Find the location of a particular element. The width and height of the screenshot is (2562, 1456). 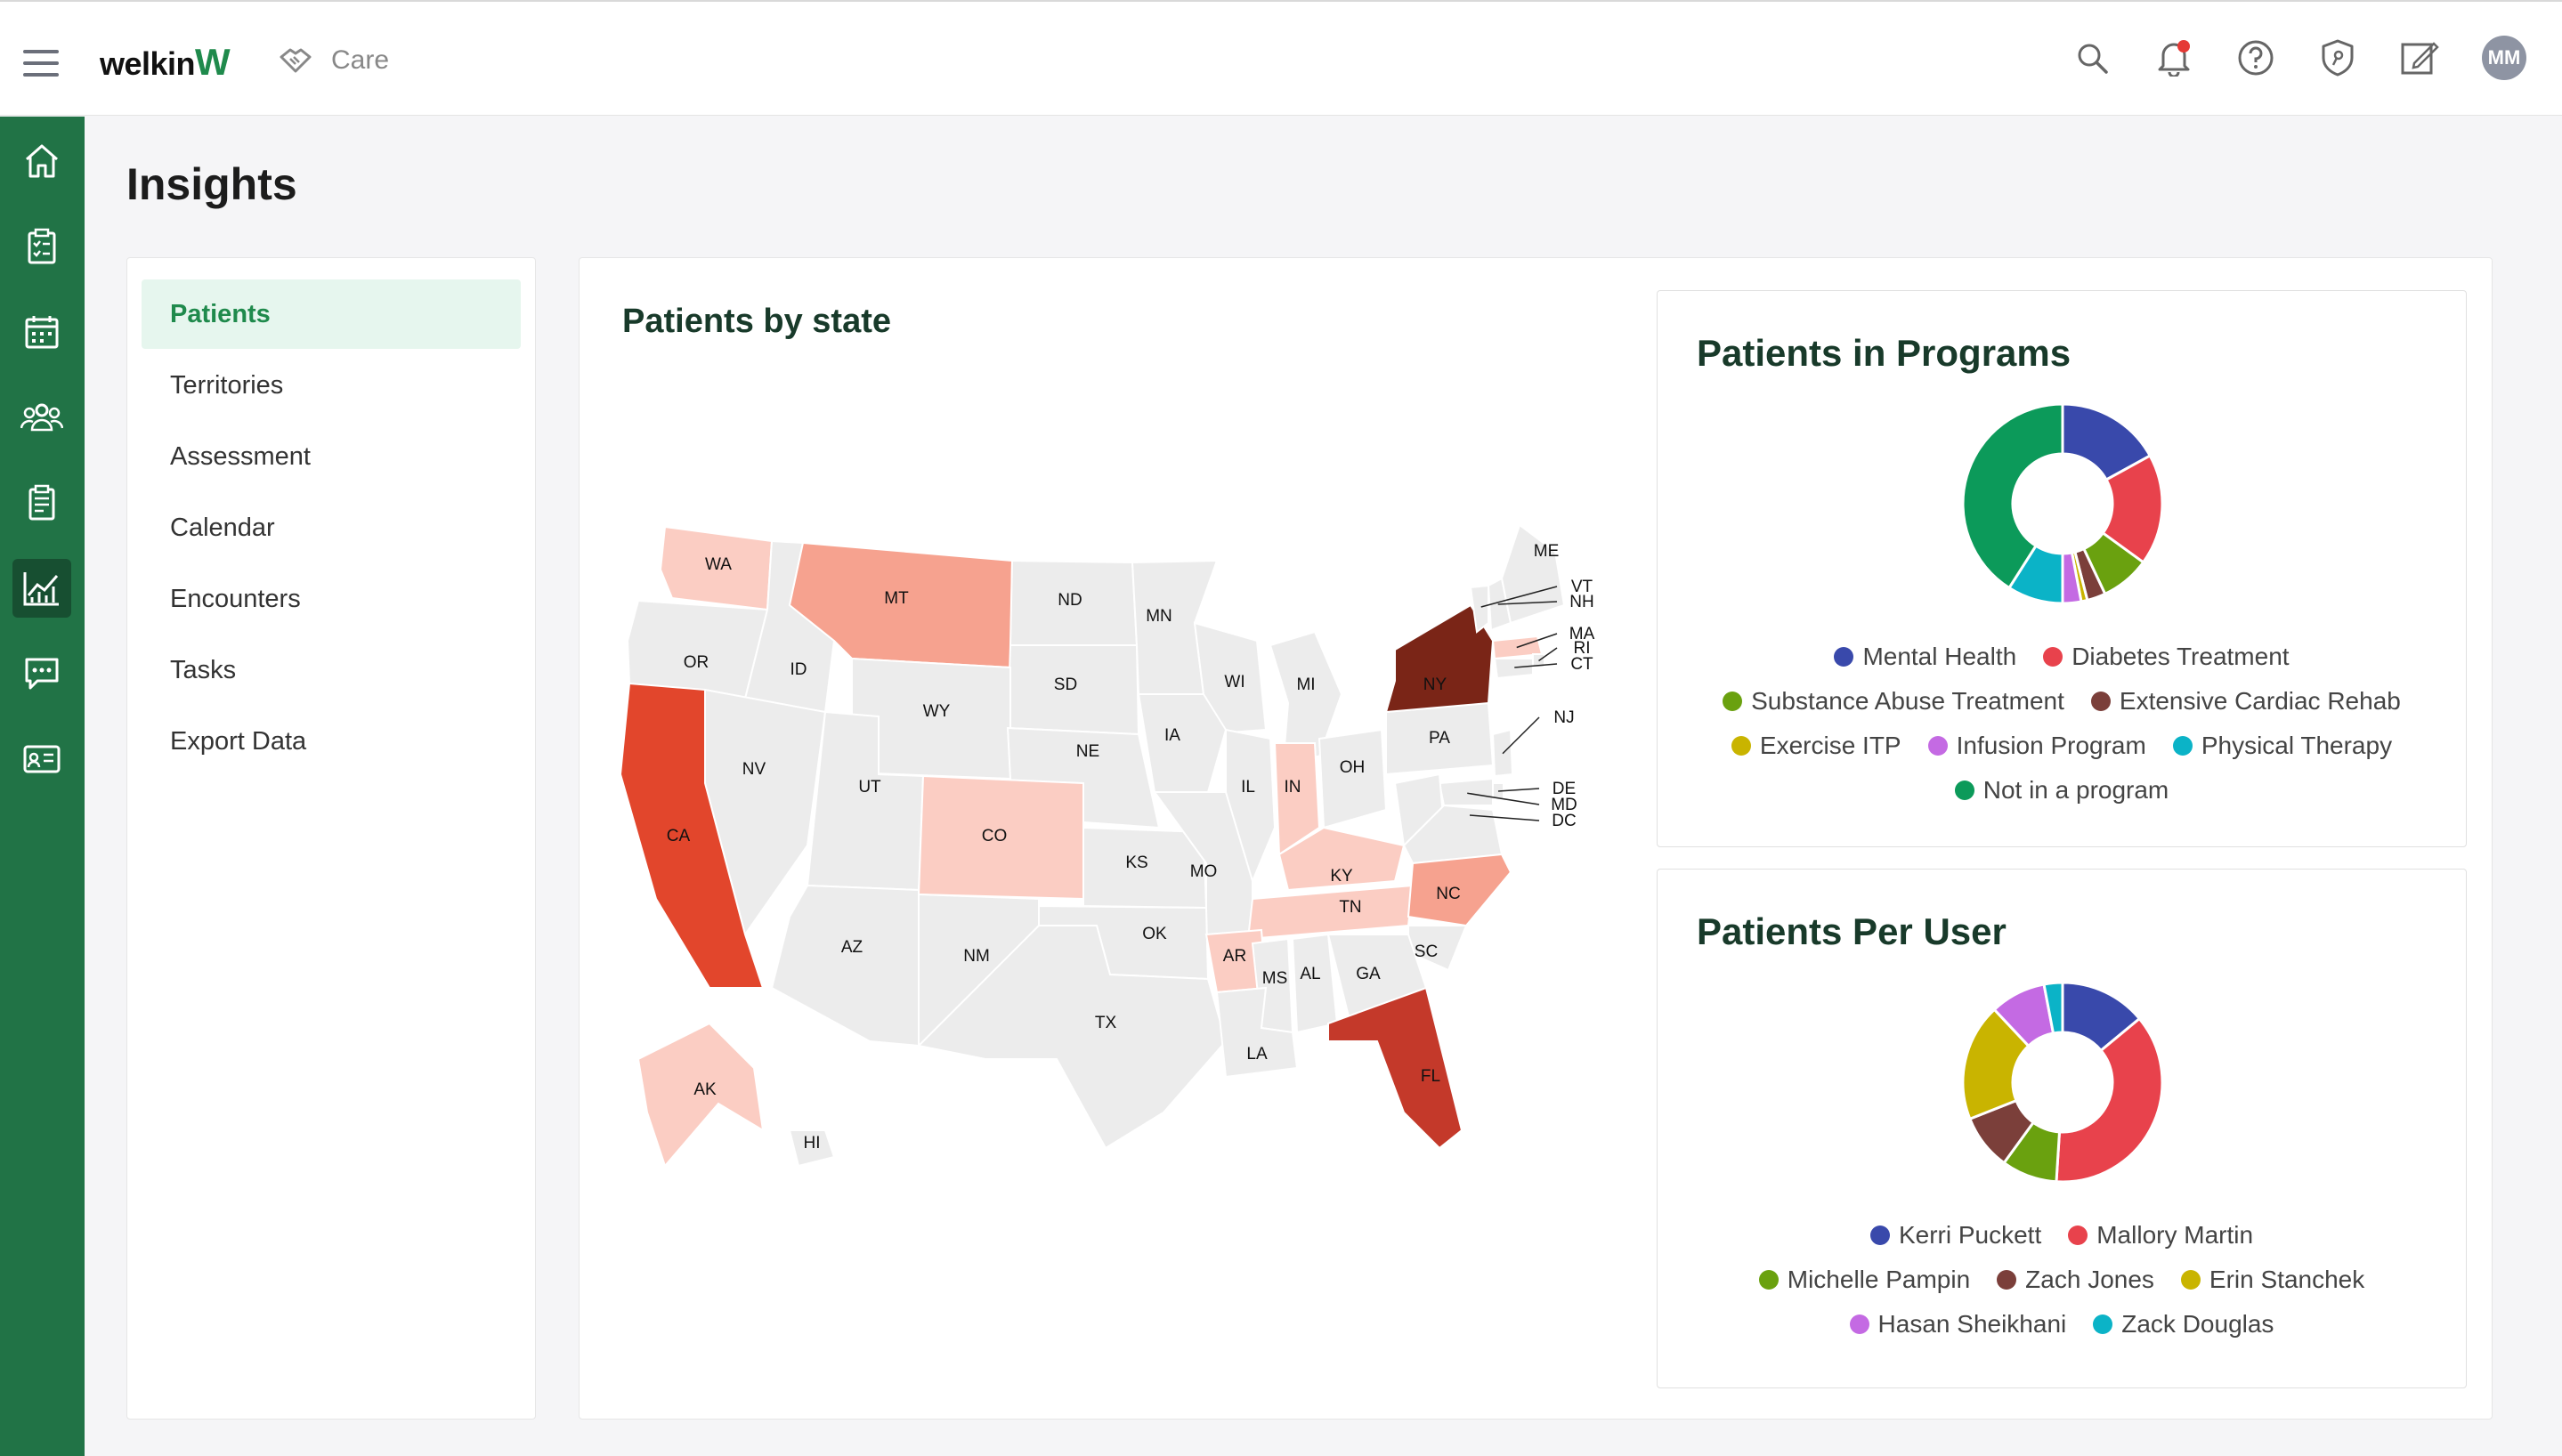

legend-item: Kerri Puckett is located at coordinates (1955, 1235).